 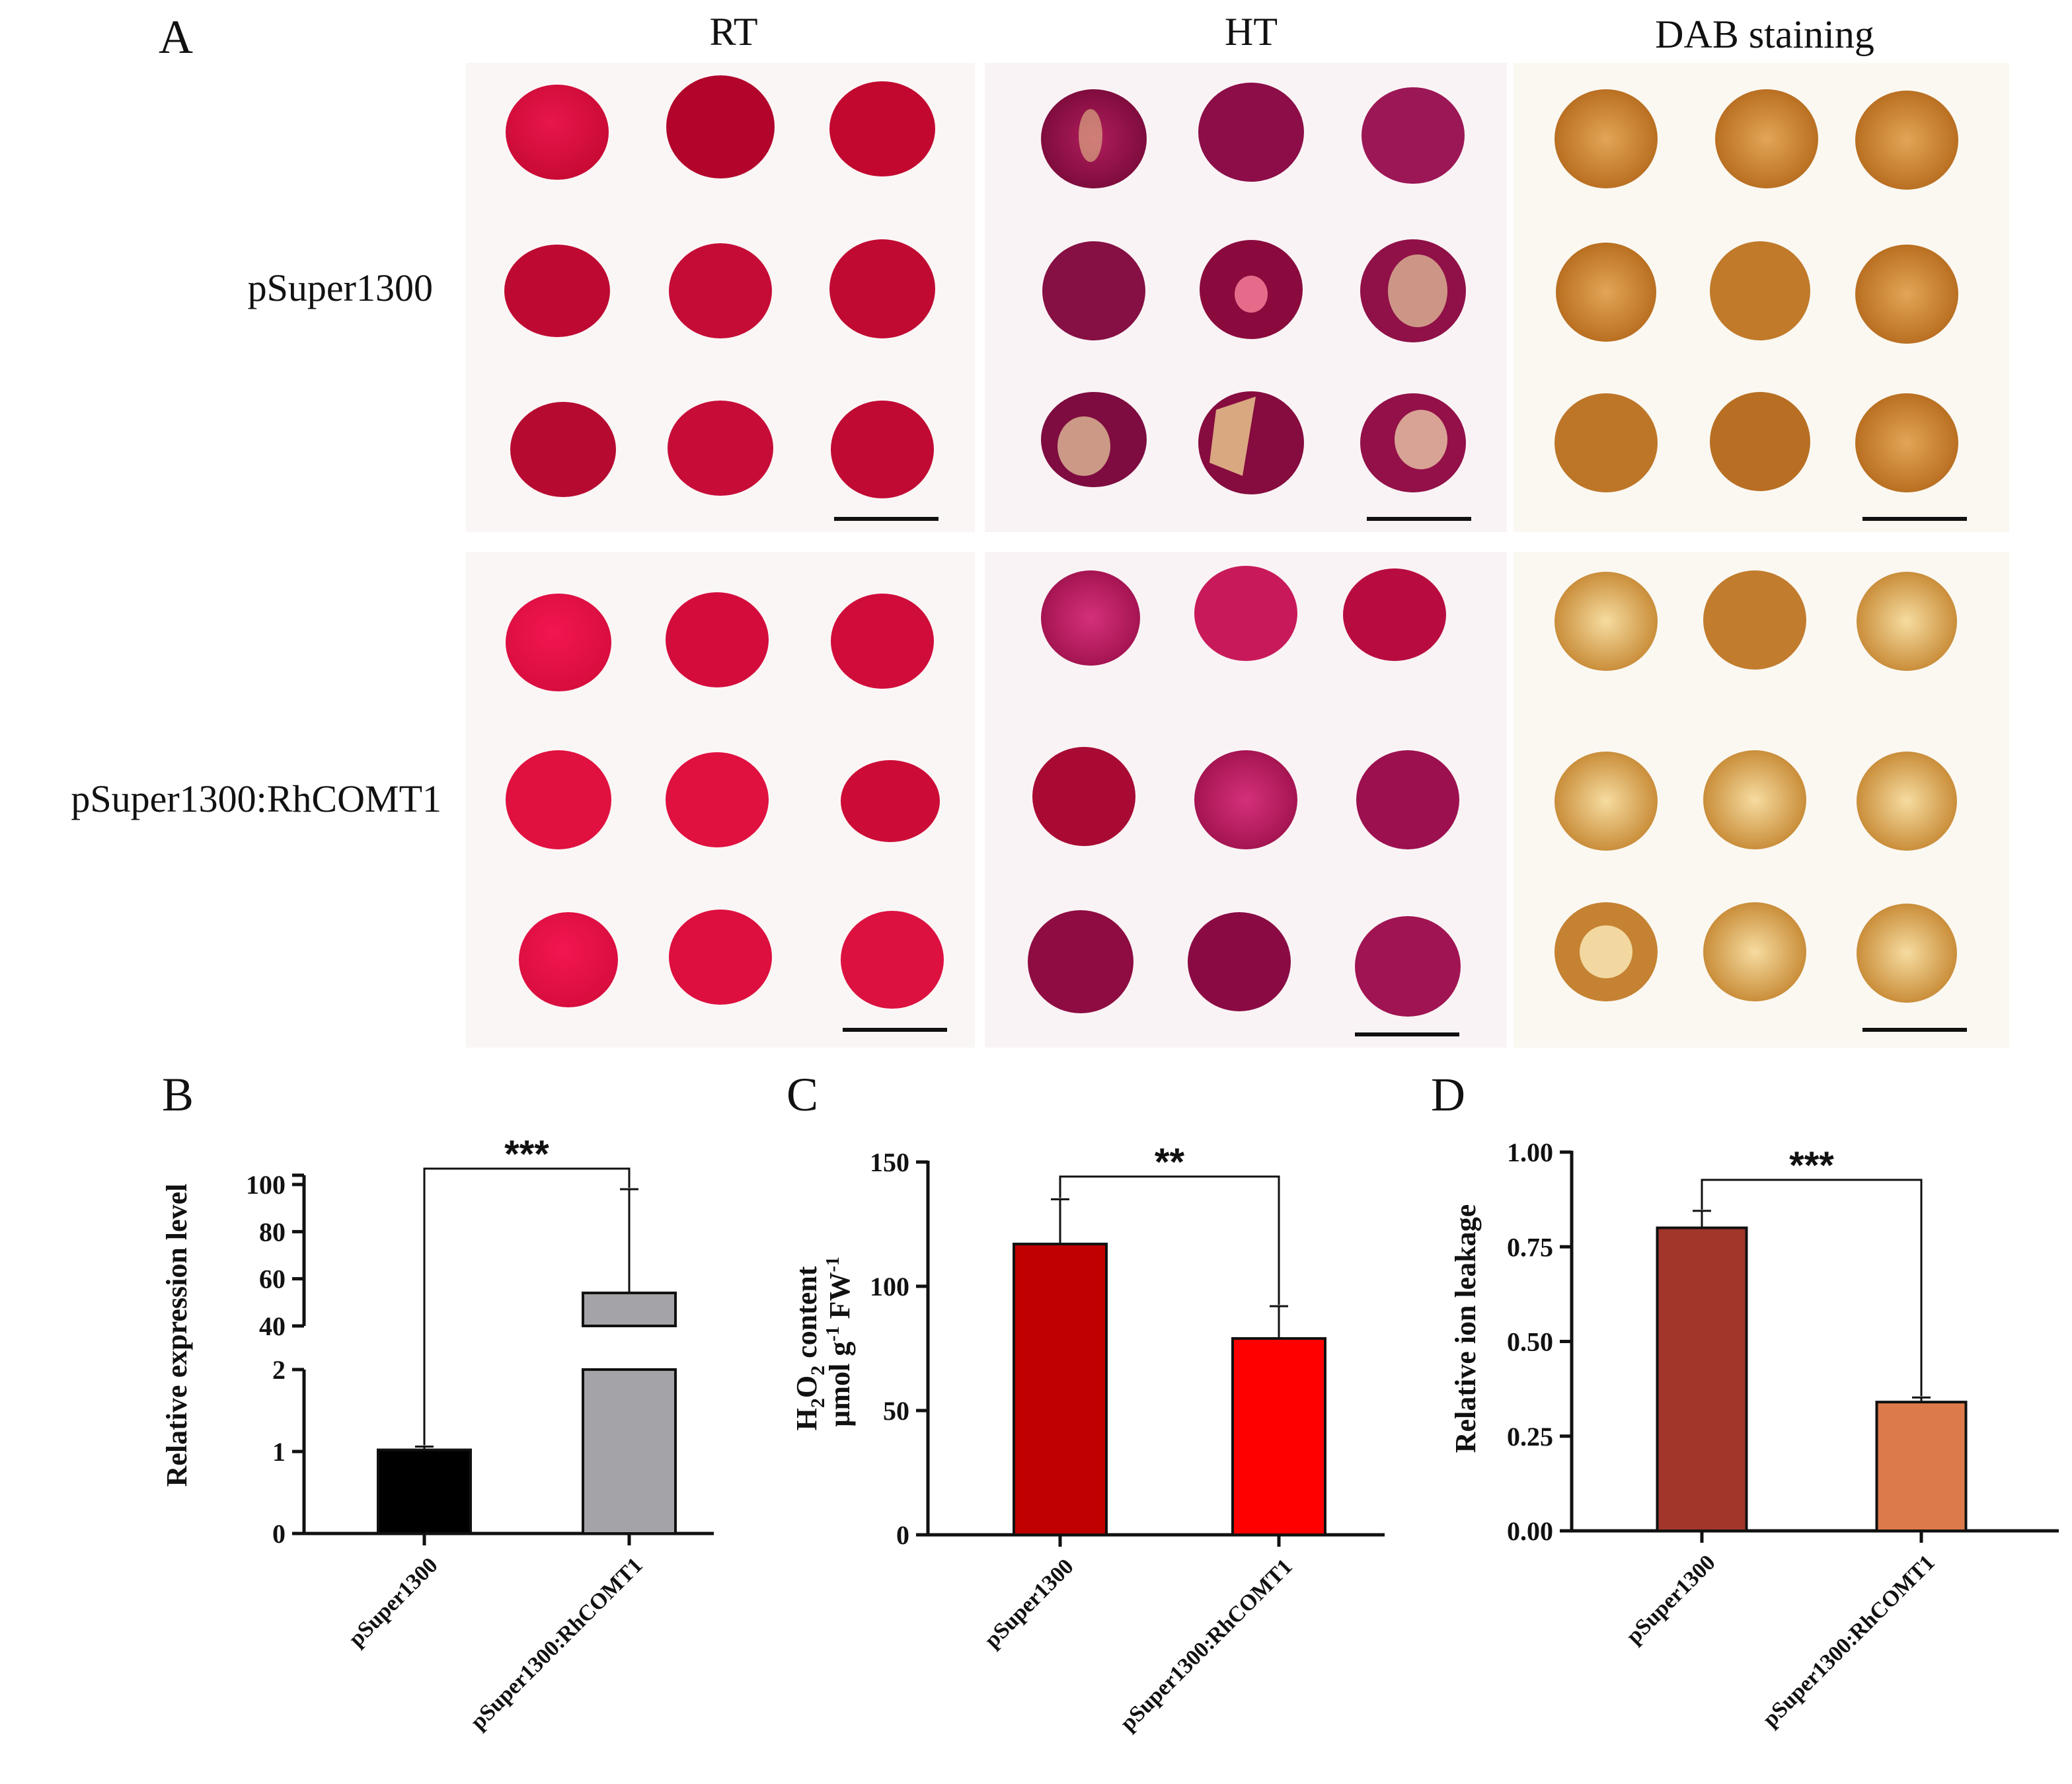 I want to click on panel-c-significance: **, so click(x=1170, y=1162).